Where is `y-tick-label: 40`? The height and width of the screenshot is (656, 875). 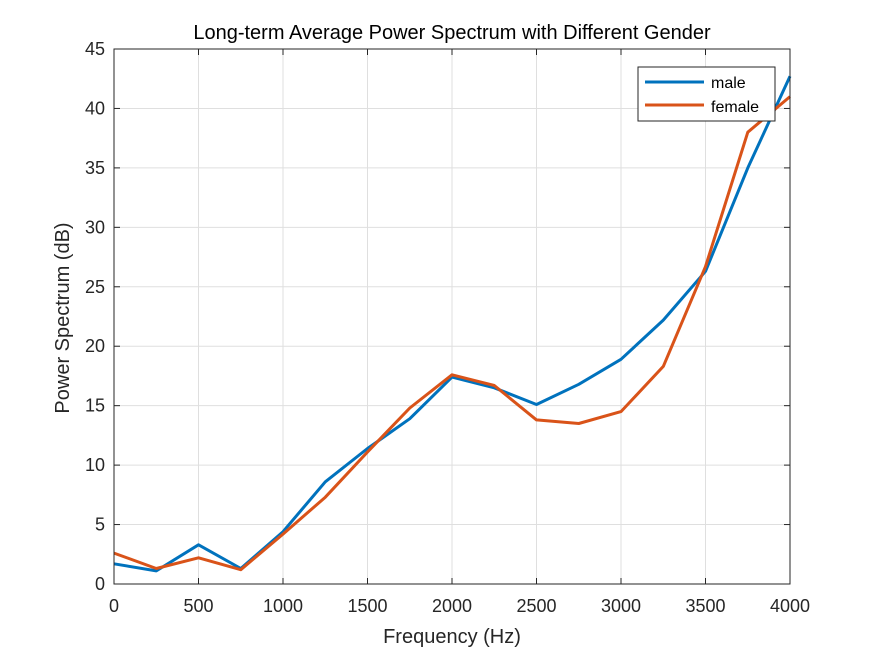
y-tick-label: 40 is located at coordinates (95, 108).